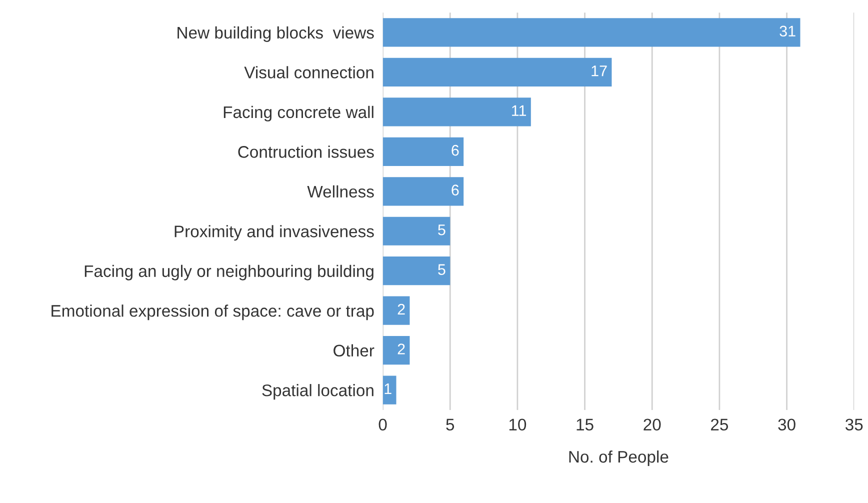 This screenshot has width=868, height=503. I want to click on x-tick-label: 30, so click(787, 424).